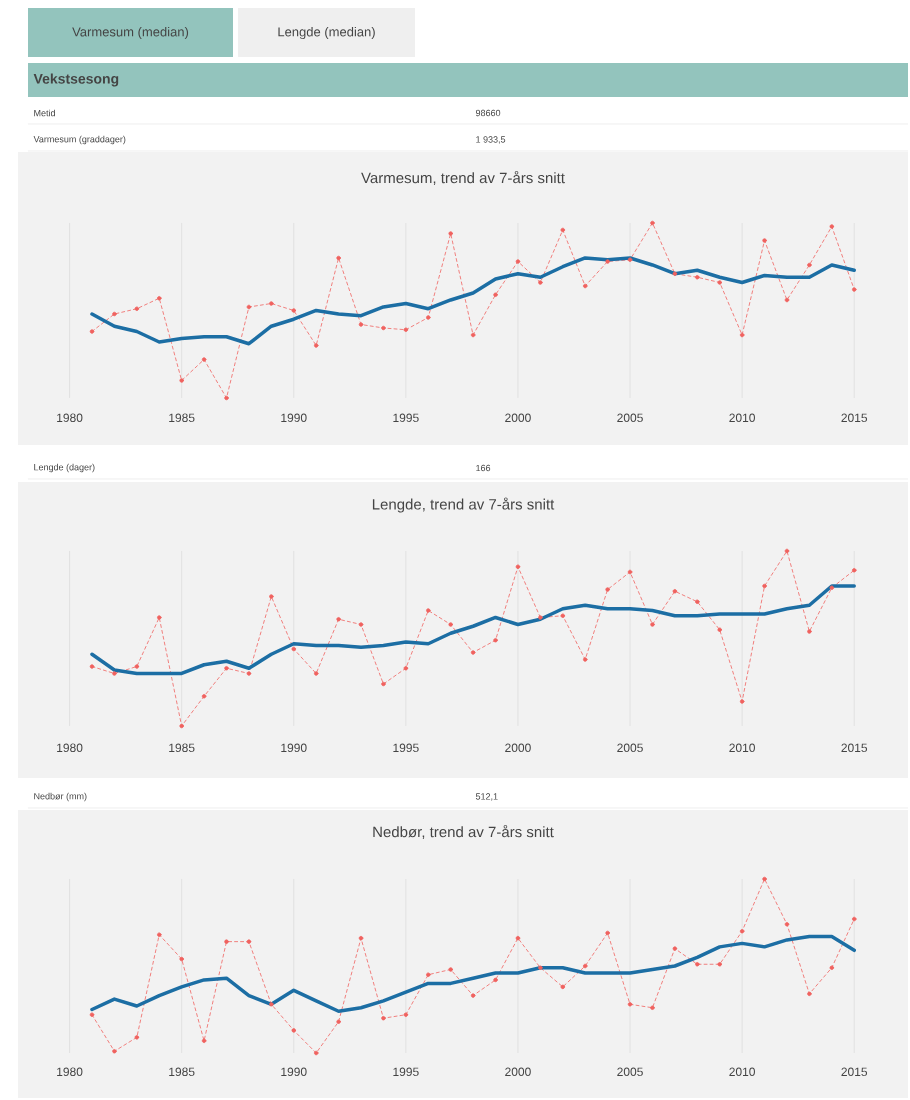 The width and height of the screenshot is (910, 1100). I want to click on text: Lengde (median), so click(326, 33).